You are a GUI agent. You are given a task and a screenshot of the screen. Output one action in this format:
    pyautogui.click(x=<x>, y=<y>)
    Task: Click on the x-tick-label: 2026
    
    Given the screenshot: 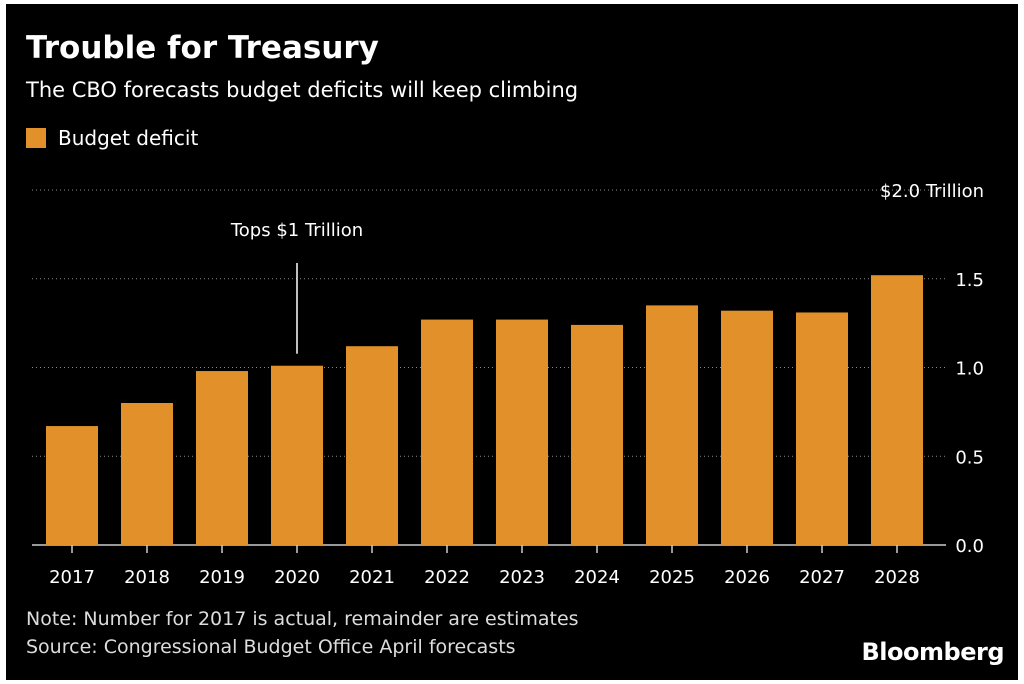 What is the action you would take?
    pyautogui.click(x=747, y=577)
    